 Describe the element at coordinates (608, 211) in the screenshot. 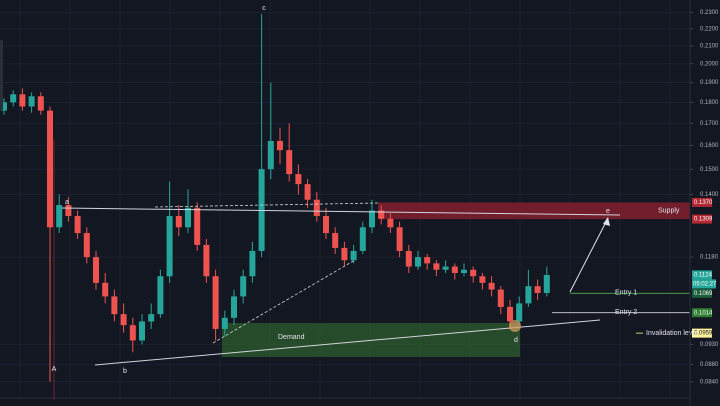

I see `annotation: e` at that location.